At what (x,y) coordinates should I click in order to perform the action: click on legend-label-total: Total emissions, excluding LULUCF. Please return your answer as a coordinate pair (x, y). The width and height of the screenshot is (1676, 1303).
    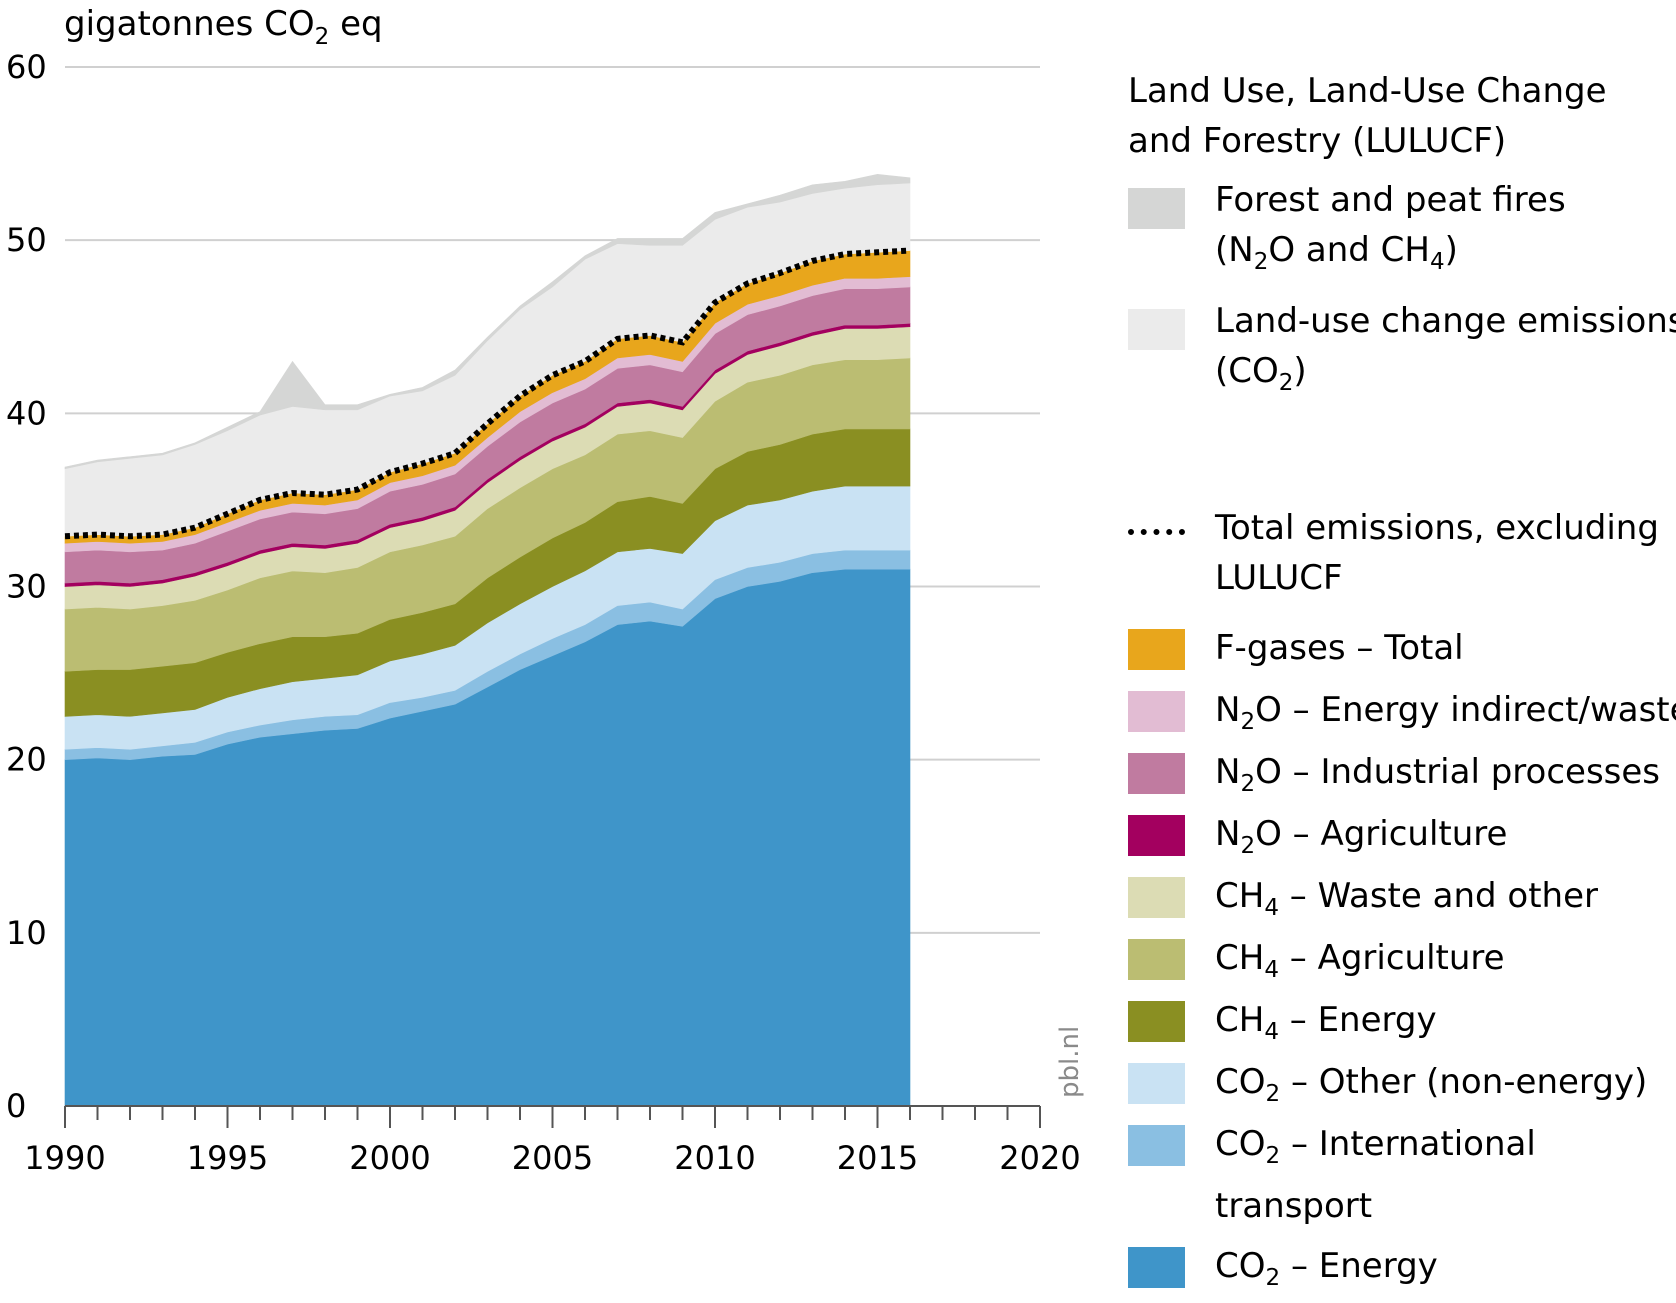
    Looking at the image, I should click on (1437, 553).